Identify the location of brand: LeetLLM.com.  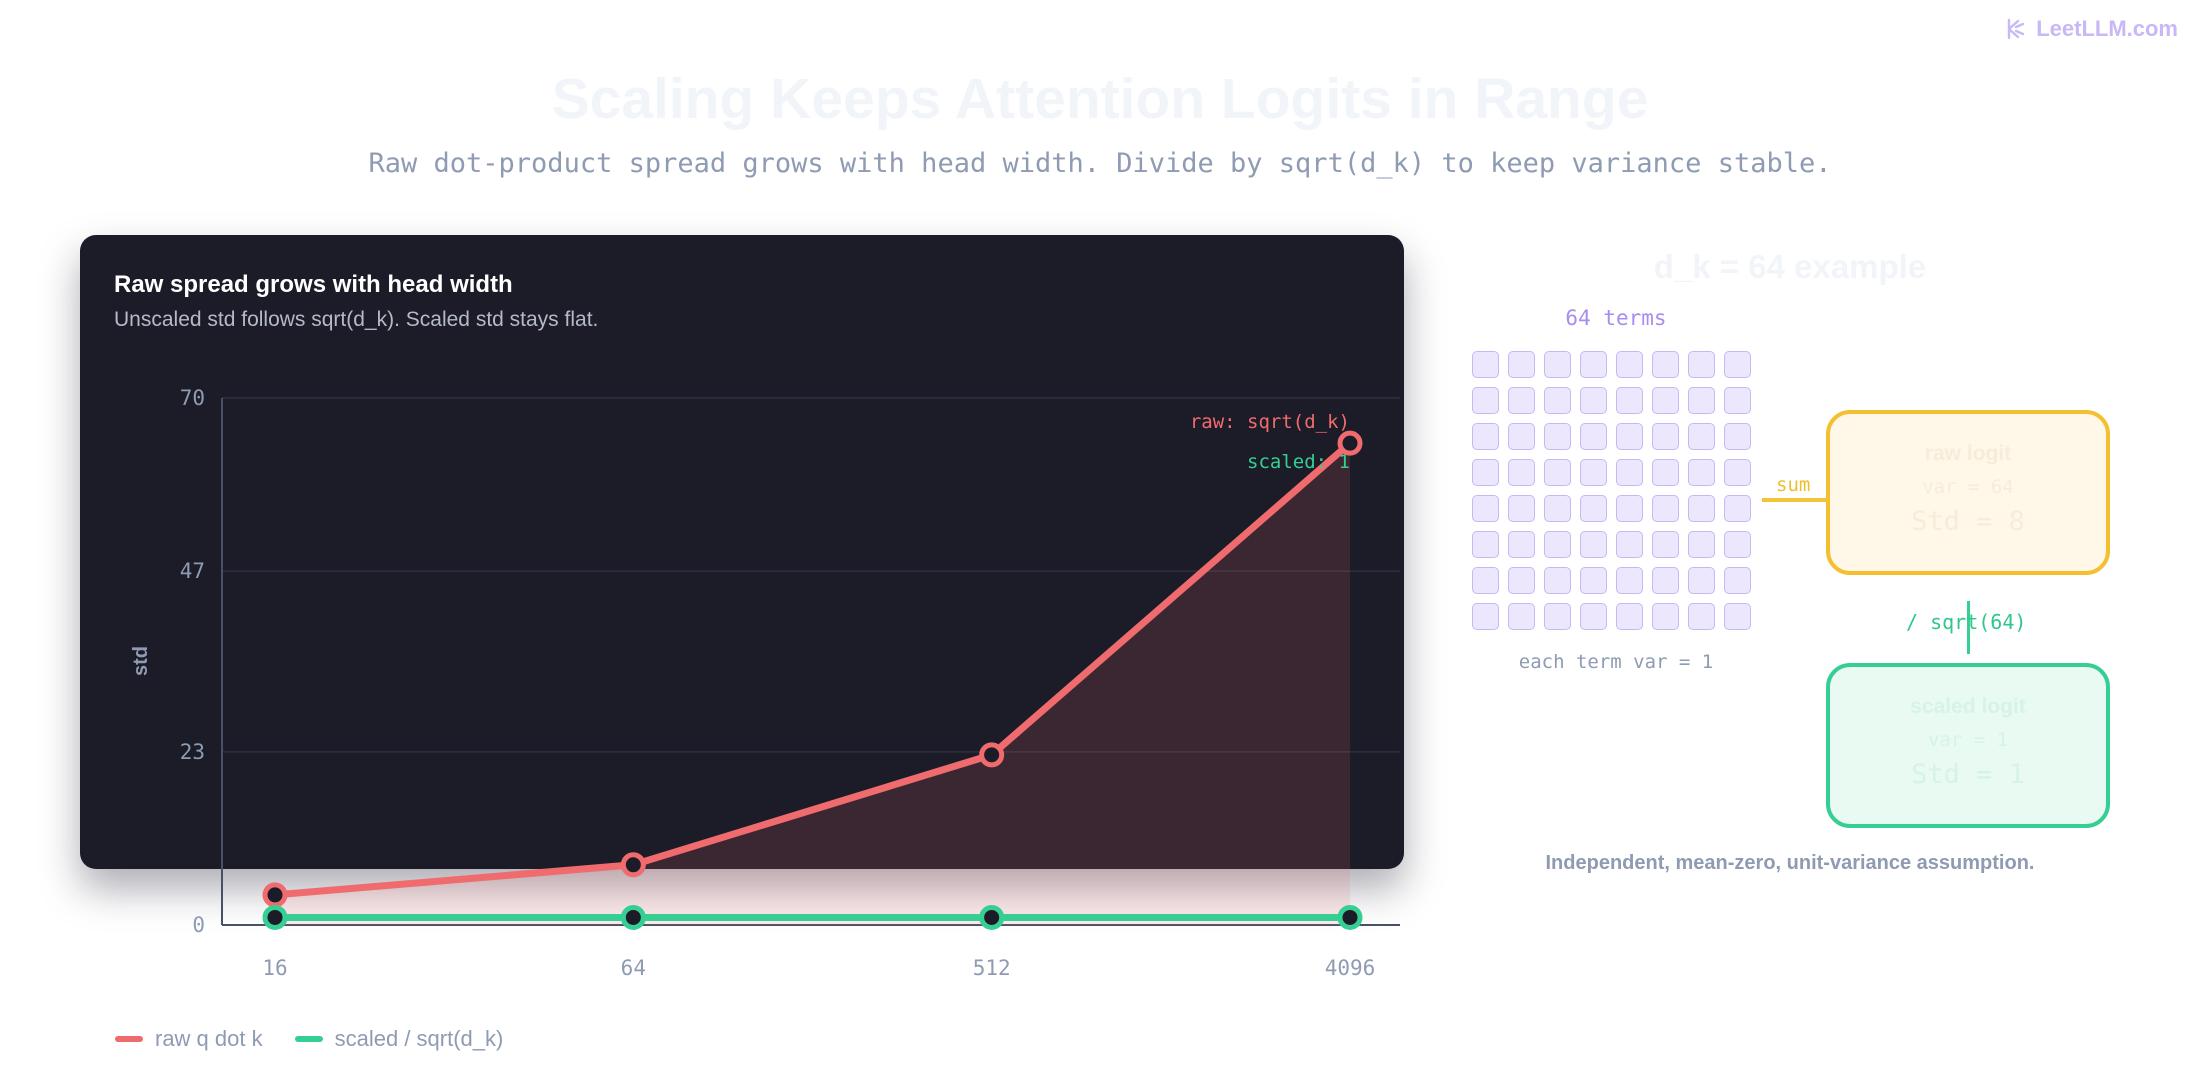
(2091, 29).